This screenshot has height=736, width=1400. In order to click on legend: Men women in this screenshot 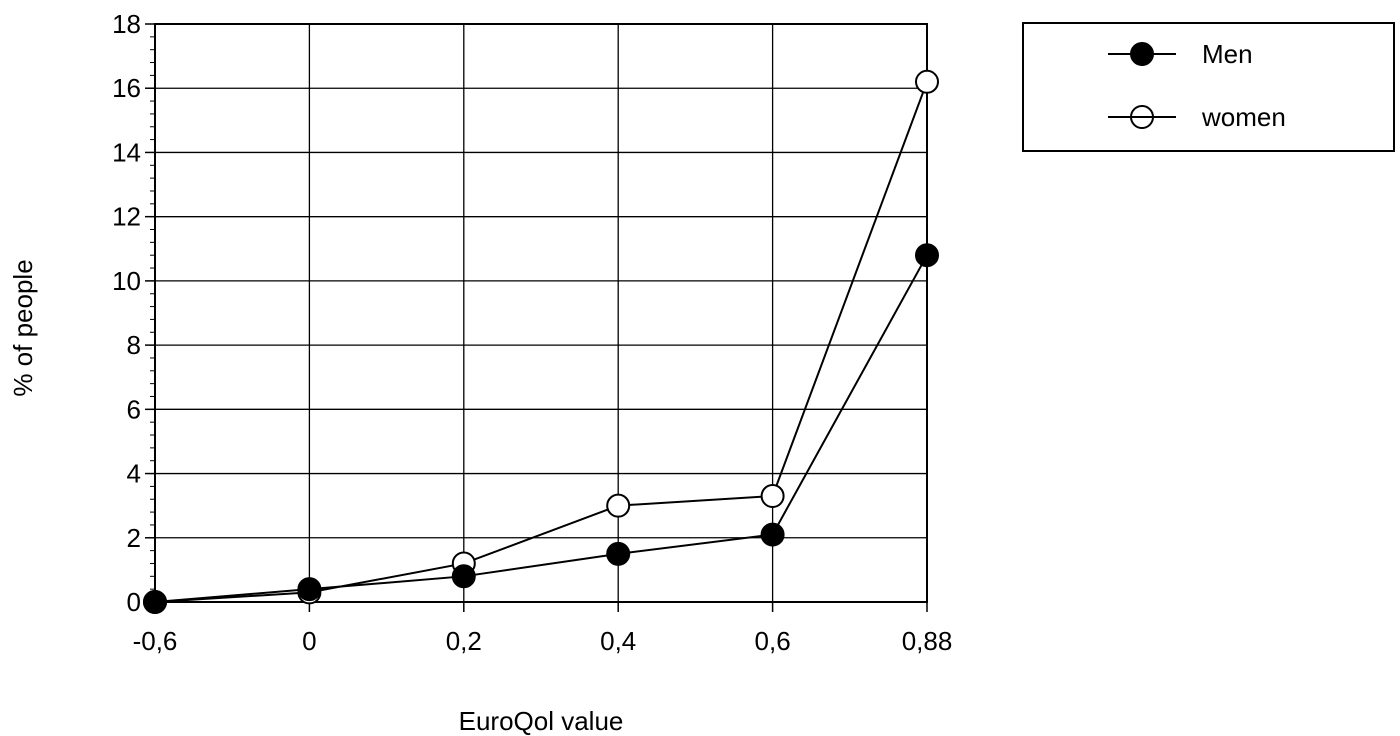, I will do `click(1208, 87)`.